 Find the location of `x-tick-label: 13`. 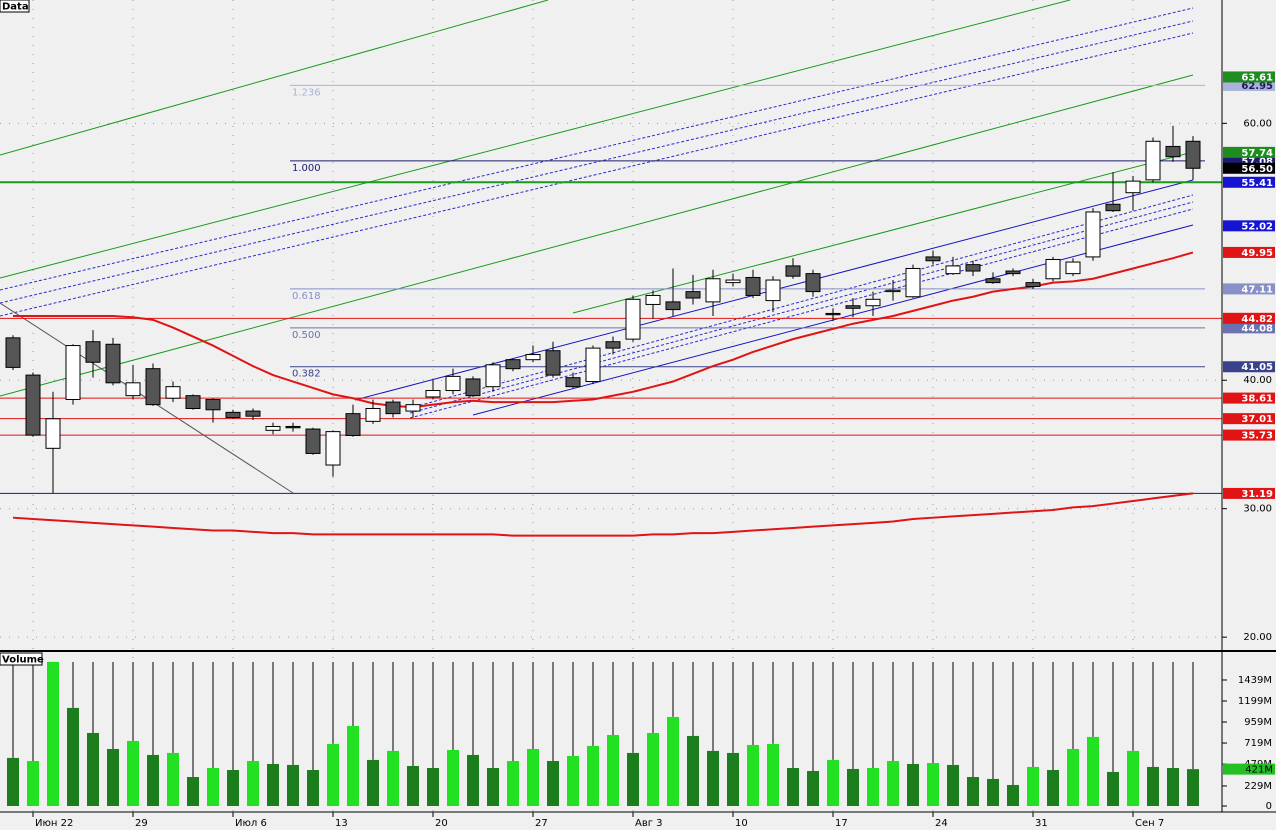

x-tick-label: 13 is located at coordinates (341, 823).